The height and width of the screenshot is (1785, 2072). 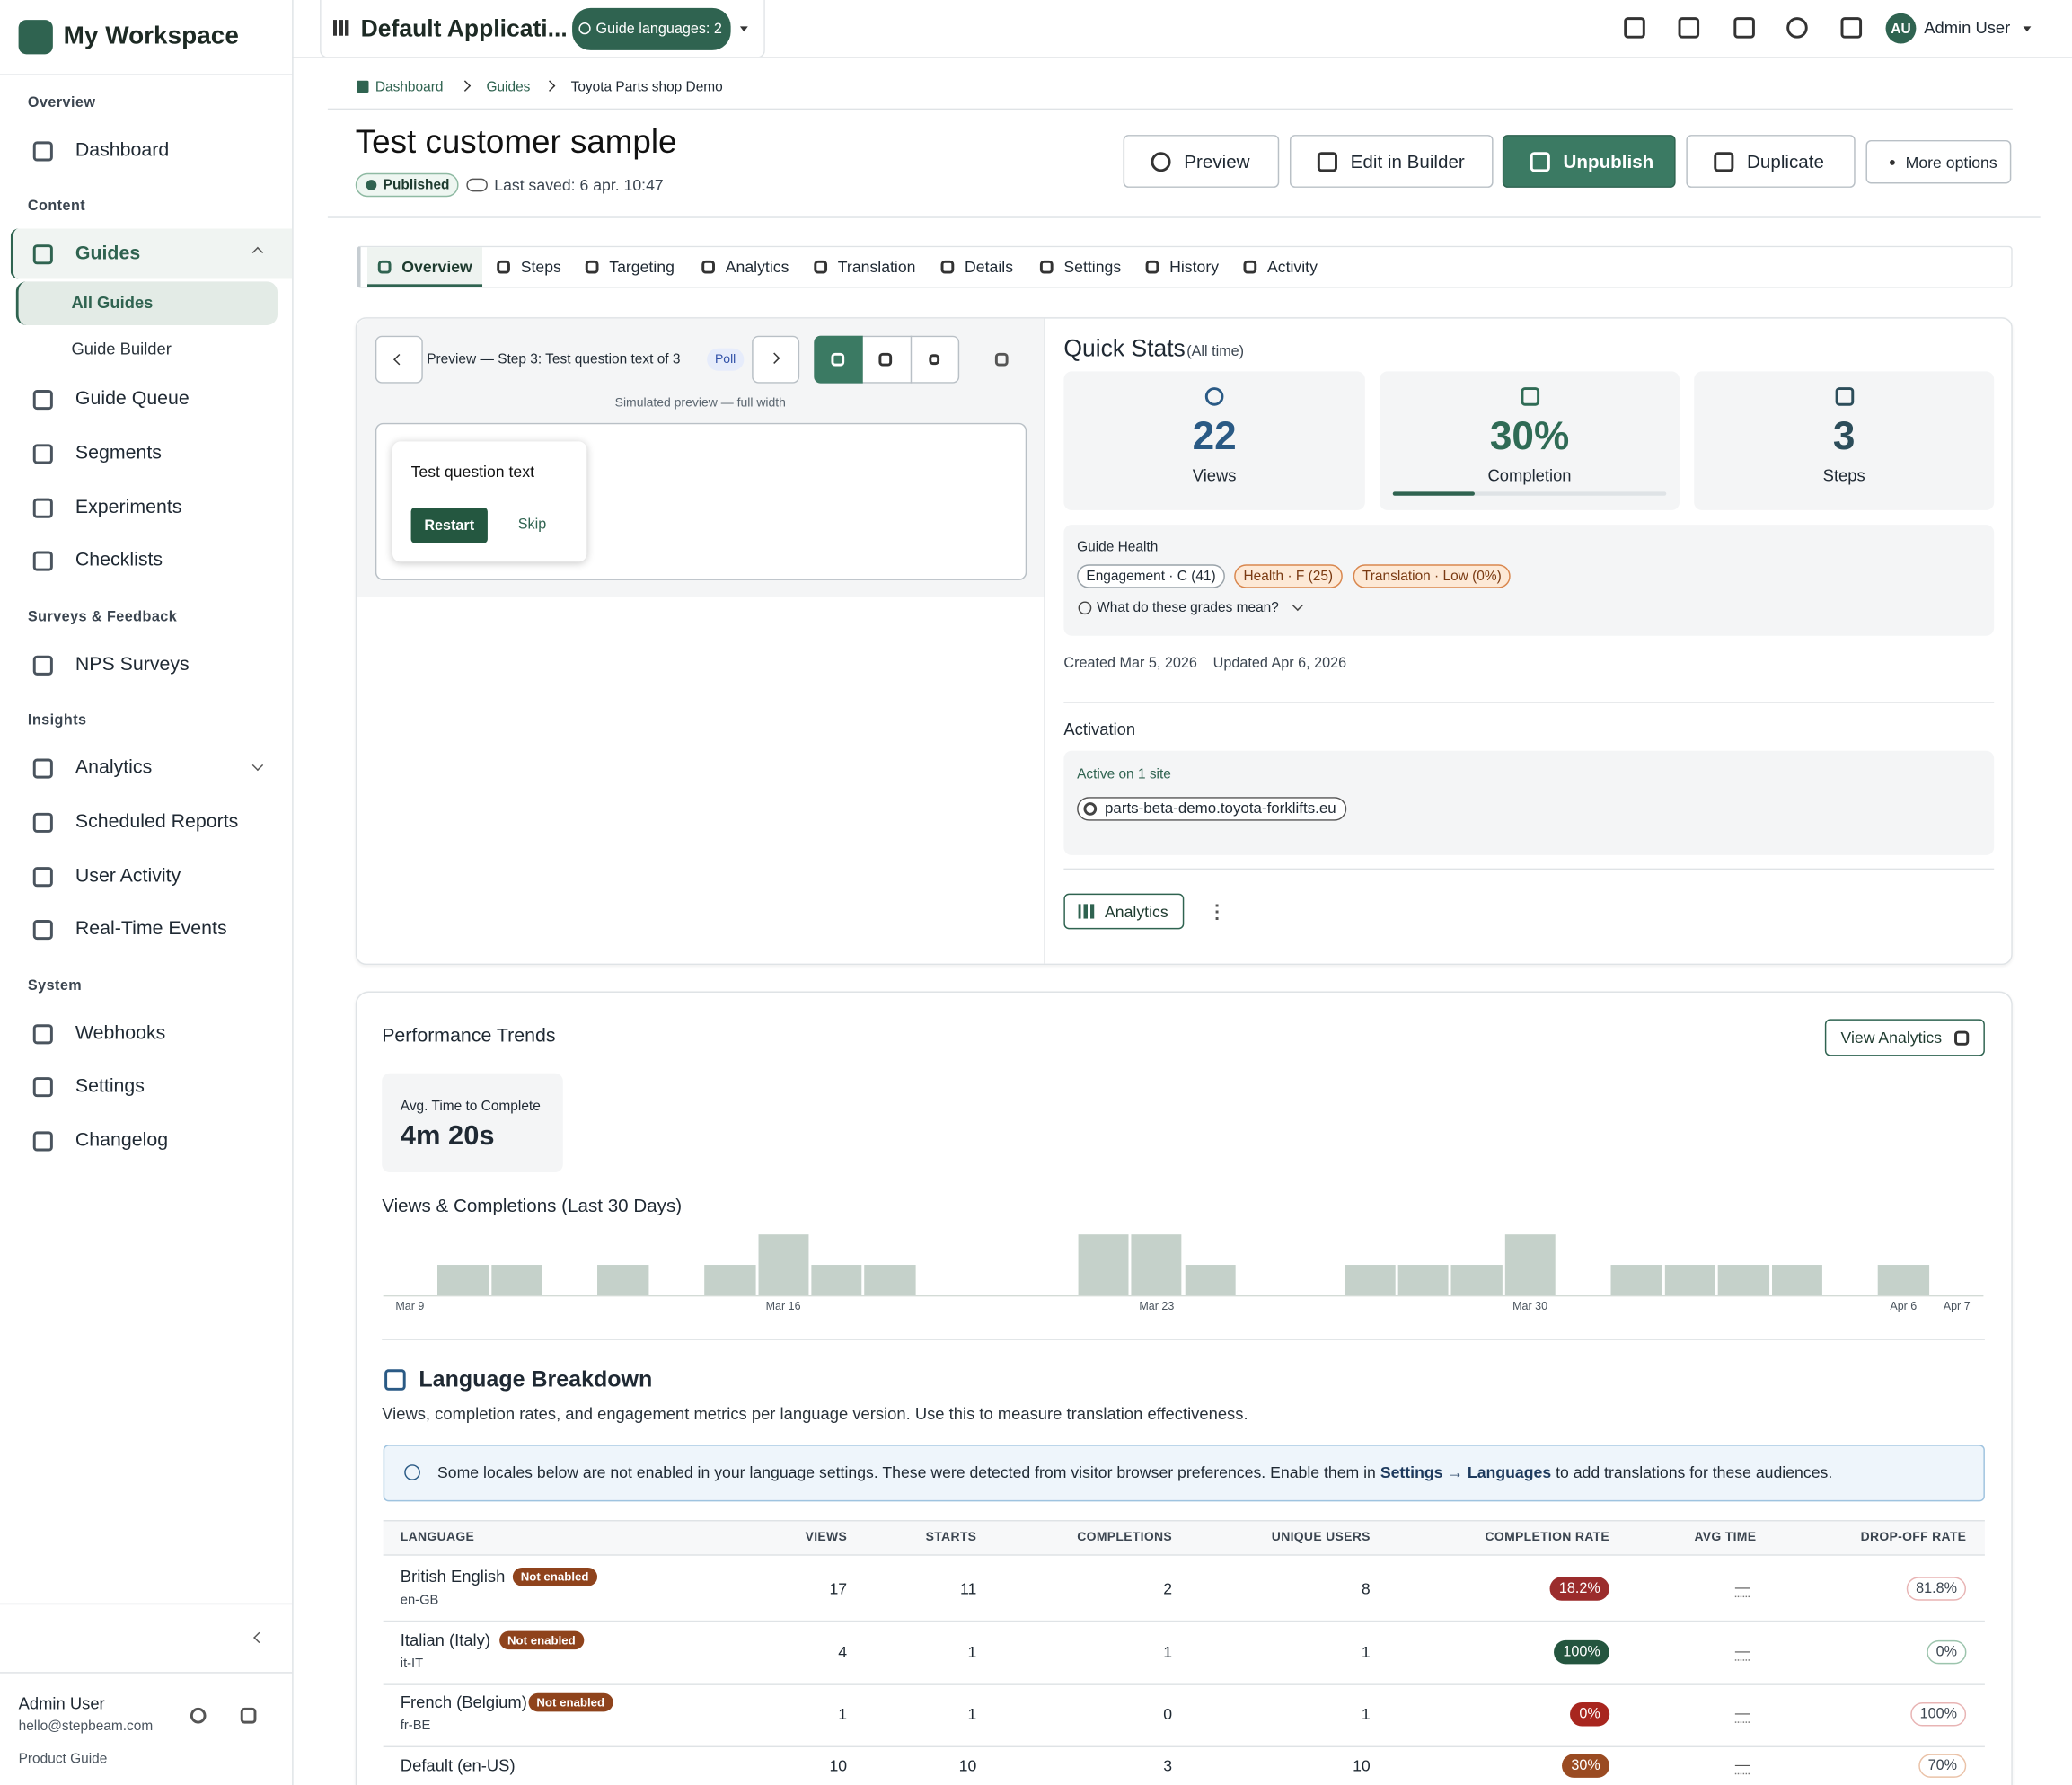 I want to click on notice-link: Settings → Languages, so click(x=1466, y=1472).